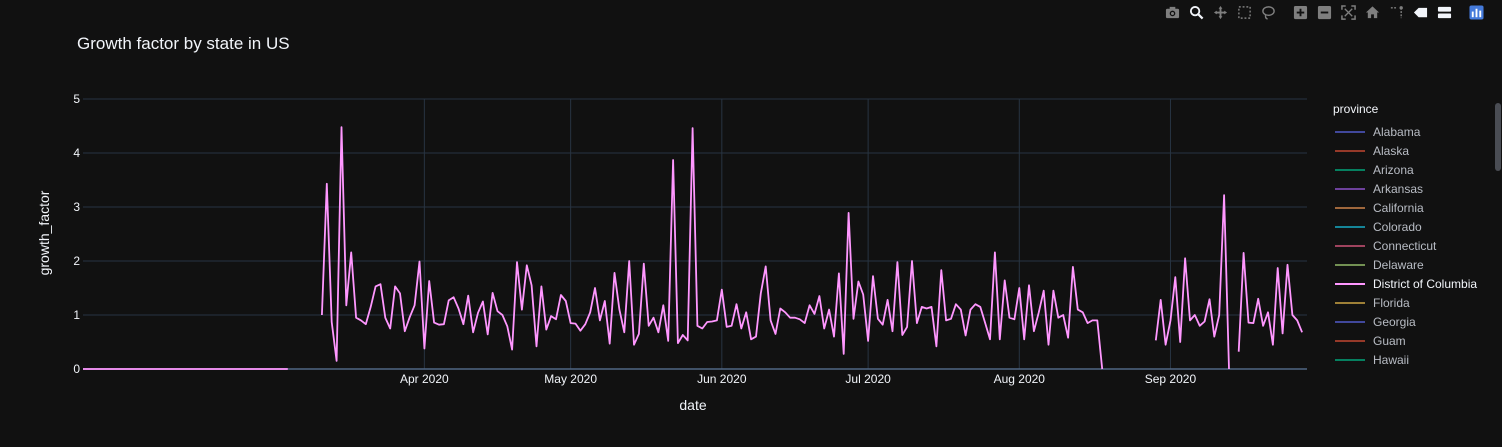 This screenshot has width=1502, height=447. I want to click on legend-item-delaware: Delaware, so click(1410, 264).